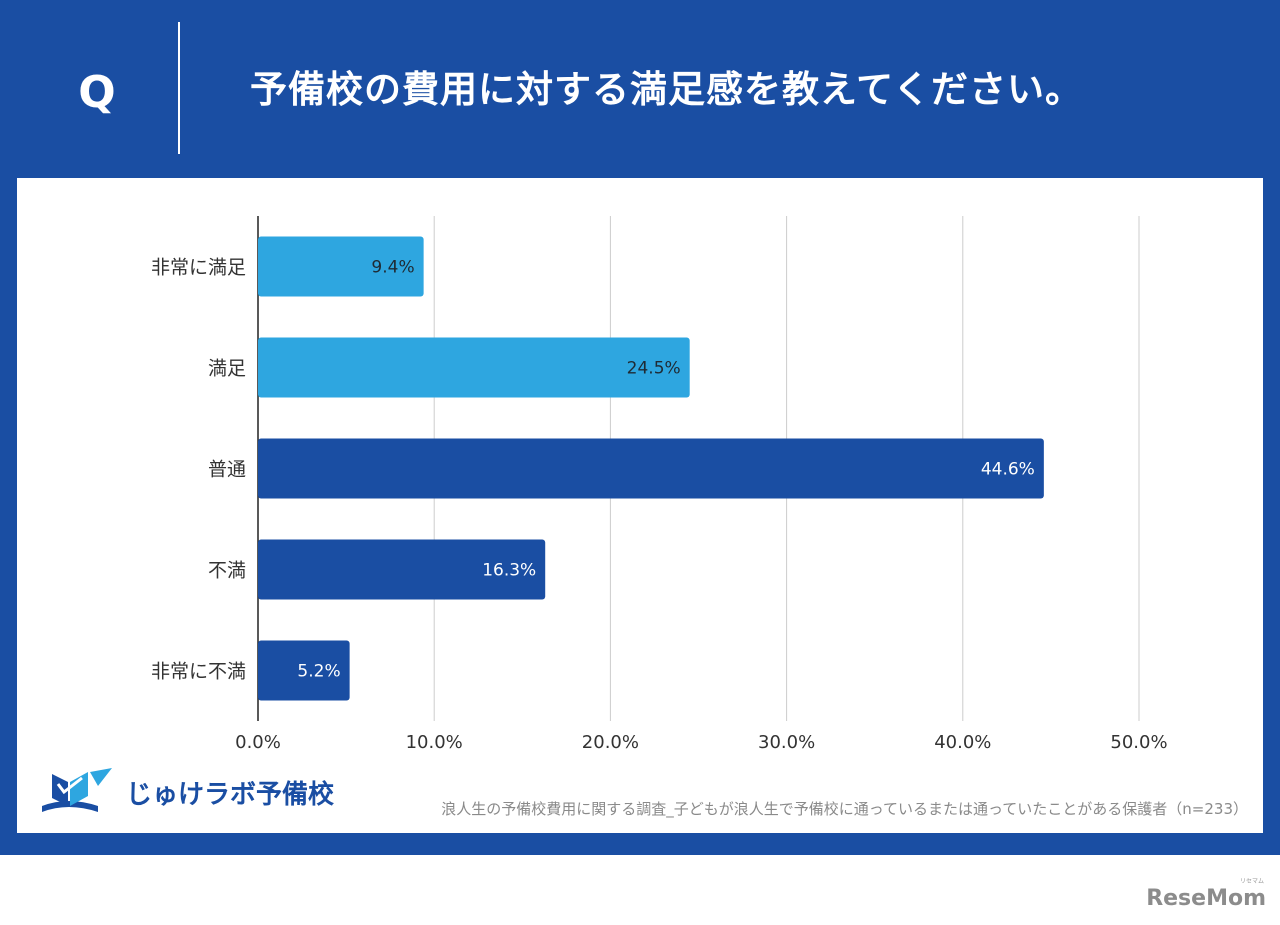 The image size is (1280, 925). I want to click on question-label: Q, so click(97, 92).